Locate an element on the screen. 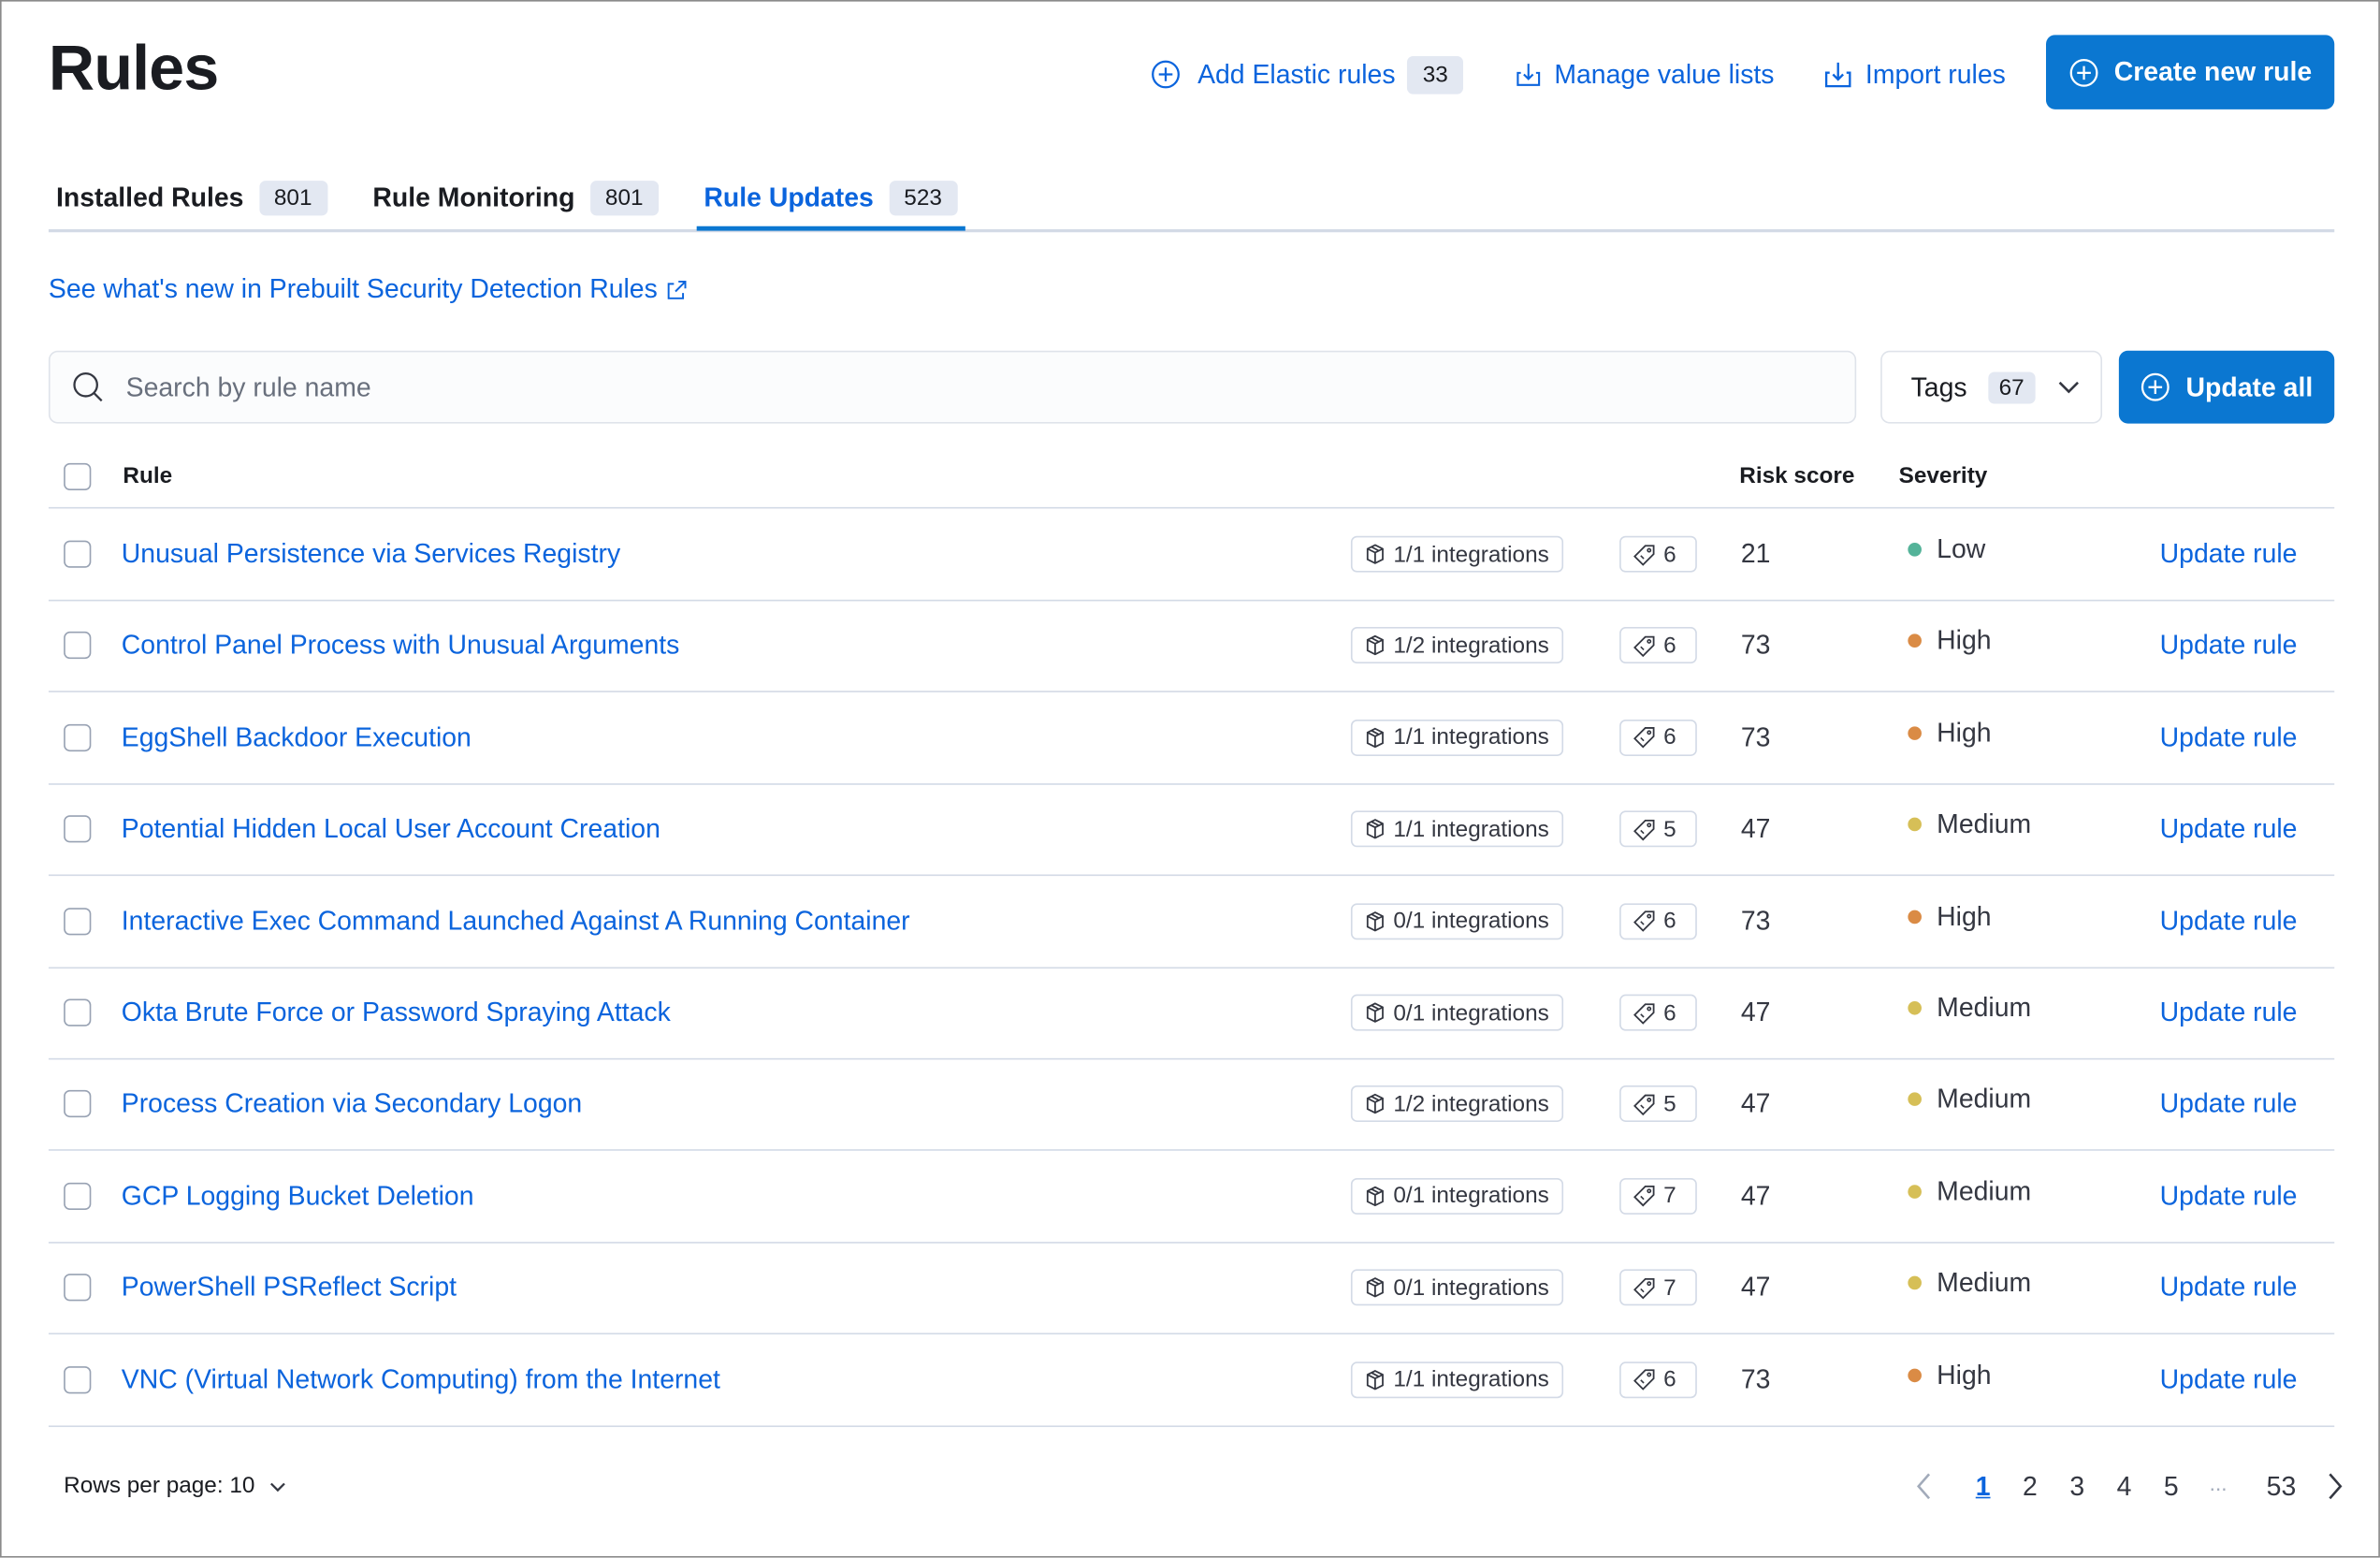 The width and height of the screenshot is (2380, 1558). page-button: 53 is located at coordinates (2281, 1486).